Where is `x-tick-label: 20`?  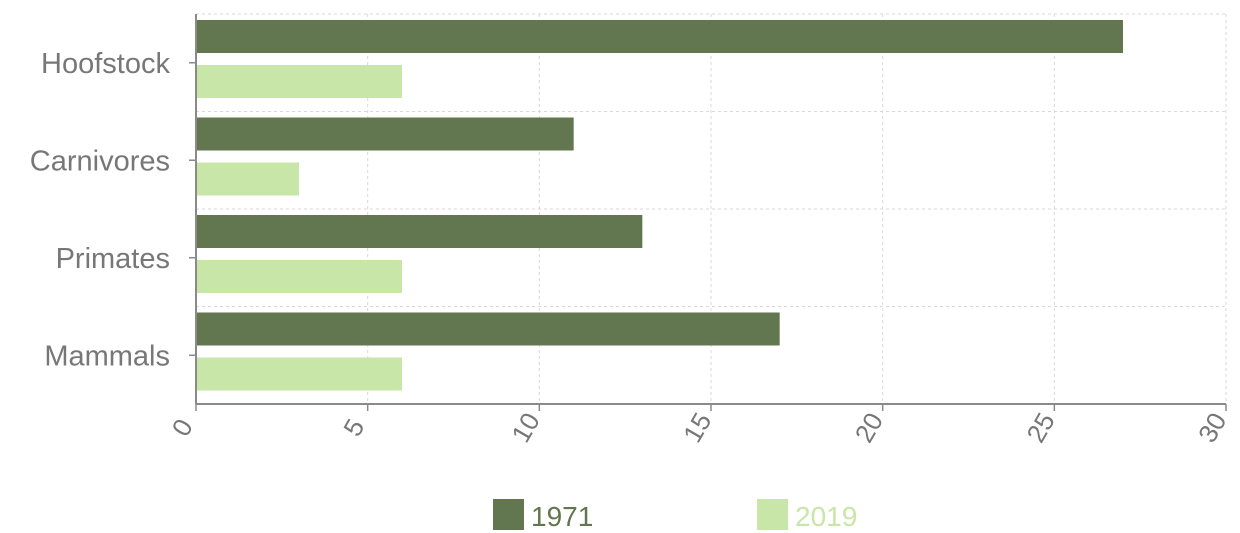 x-tick-label: 20 is located at coordinates (869, 427).